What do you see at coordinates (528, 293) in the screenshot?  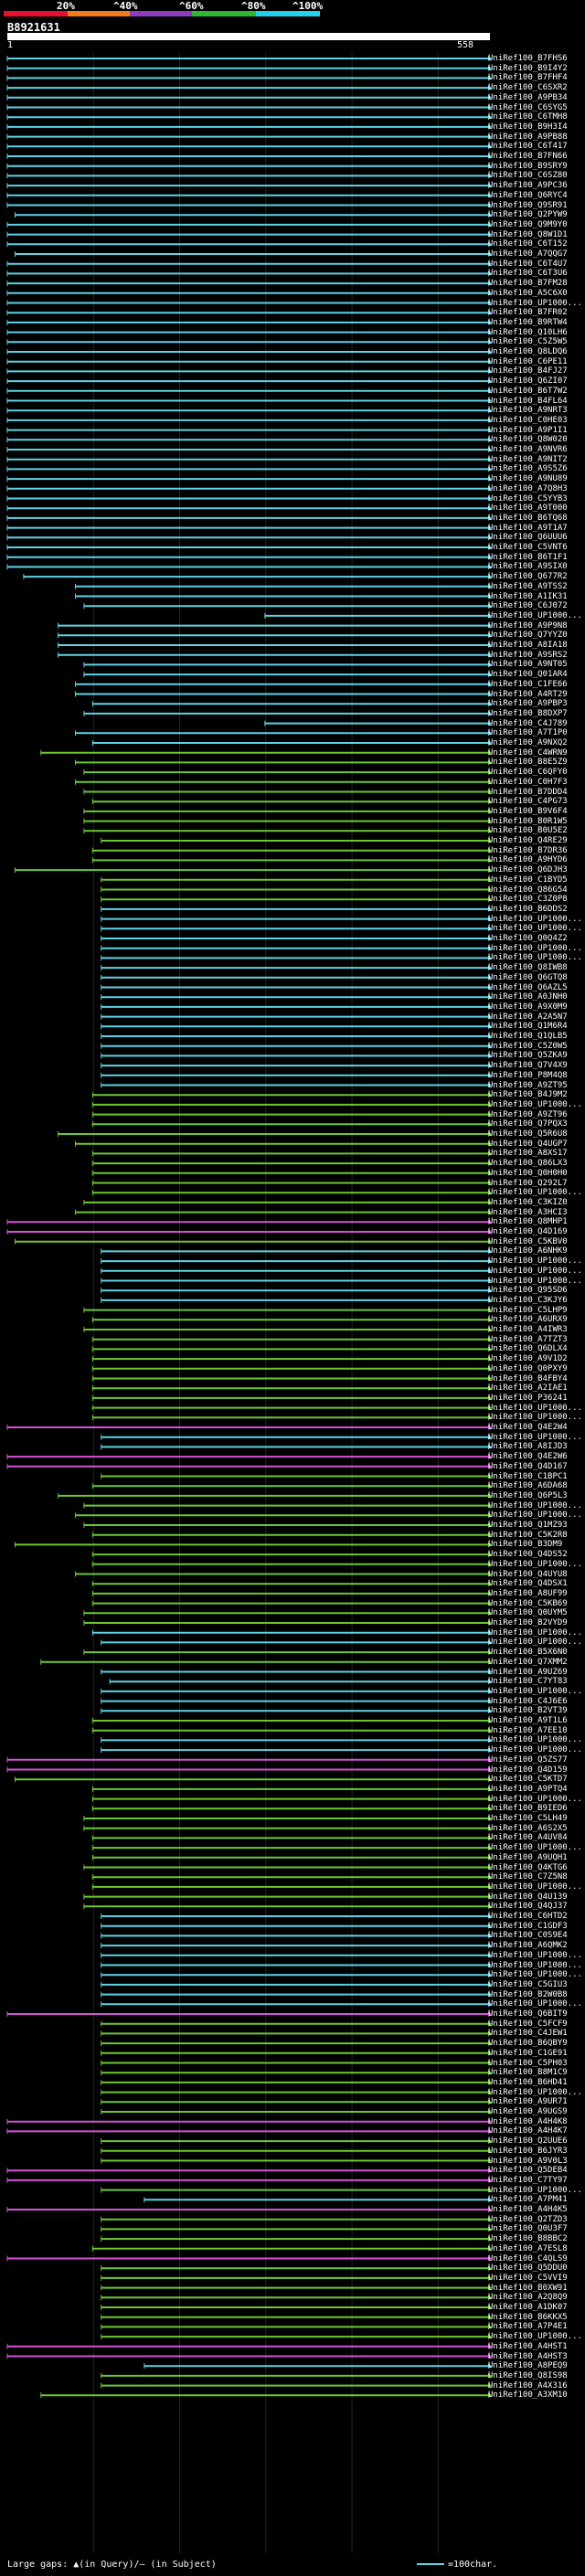 I see `hit-label: UniRef100_A5C6X0` at bounding box center [528, 293].